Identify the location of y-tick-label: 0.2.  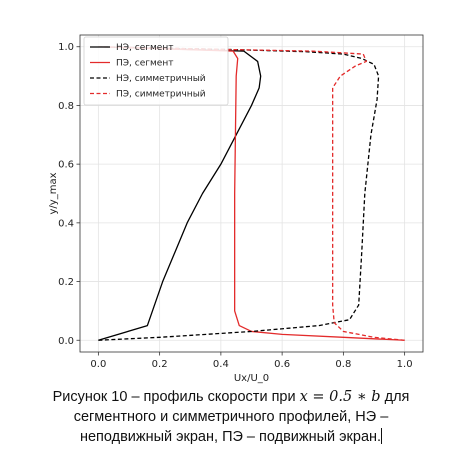
(66, 282).